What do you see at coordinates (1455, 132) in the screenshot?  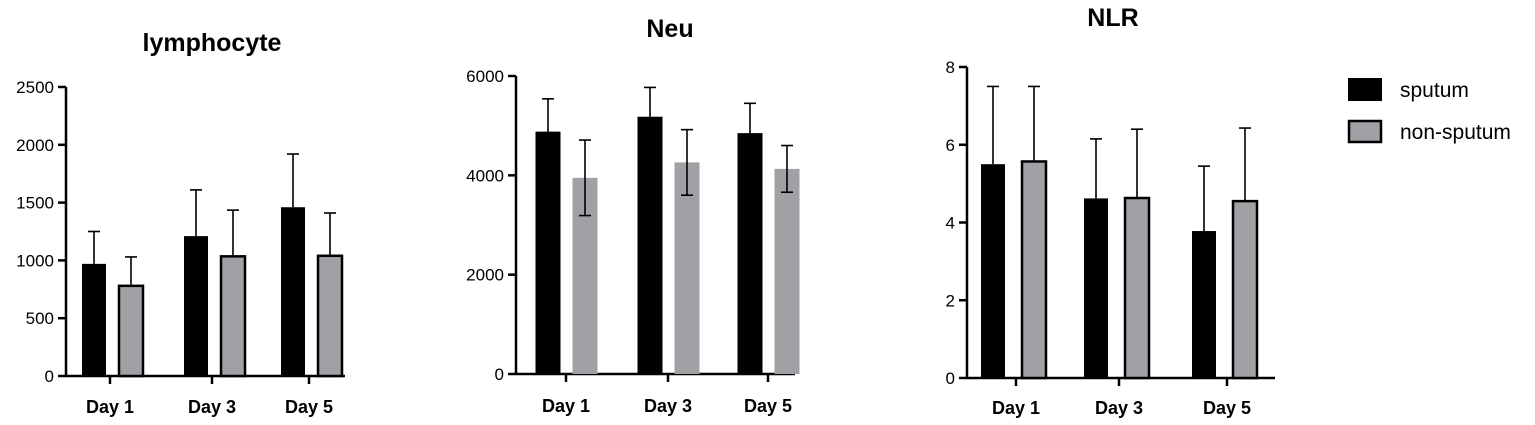 I see `legend-label-non-sputum: non-sputum` at bounding box center [1455, 132].